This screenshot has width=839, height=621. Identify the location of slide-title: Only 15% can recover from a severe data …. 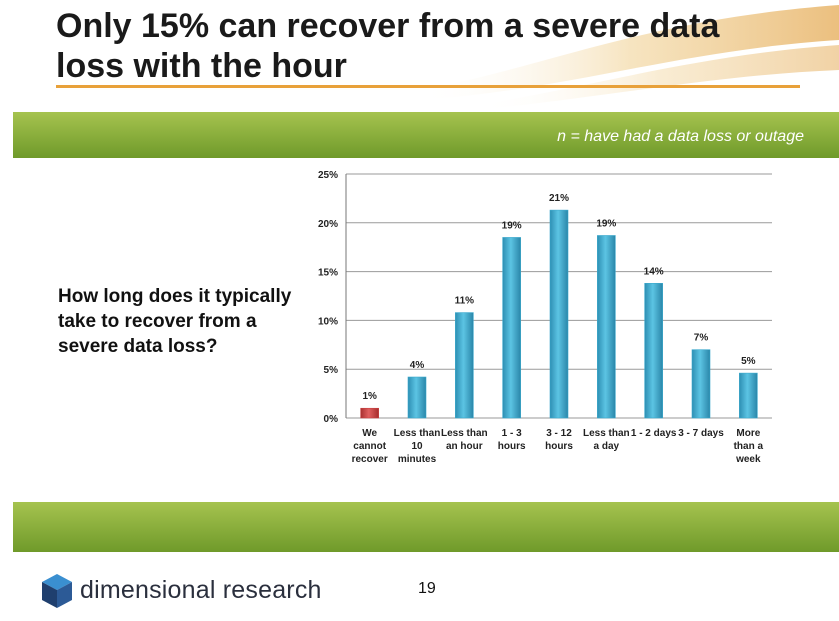
(388, 46).